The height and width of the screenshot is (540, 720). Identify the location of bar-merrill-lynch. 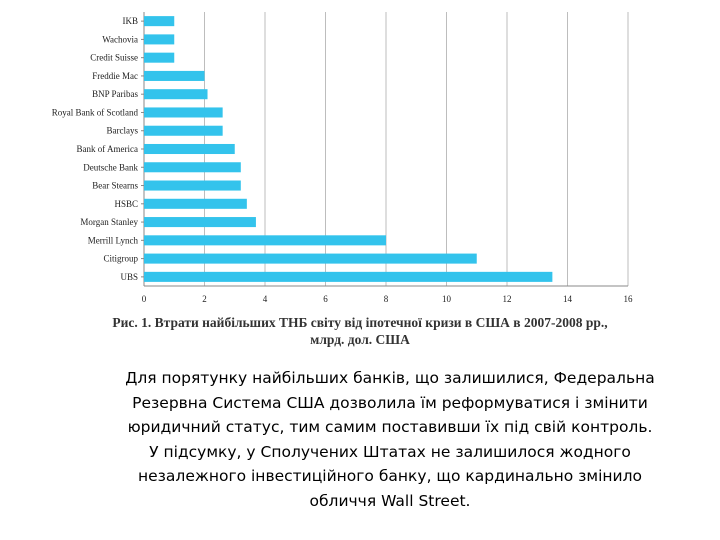
(265, 240).